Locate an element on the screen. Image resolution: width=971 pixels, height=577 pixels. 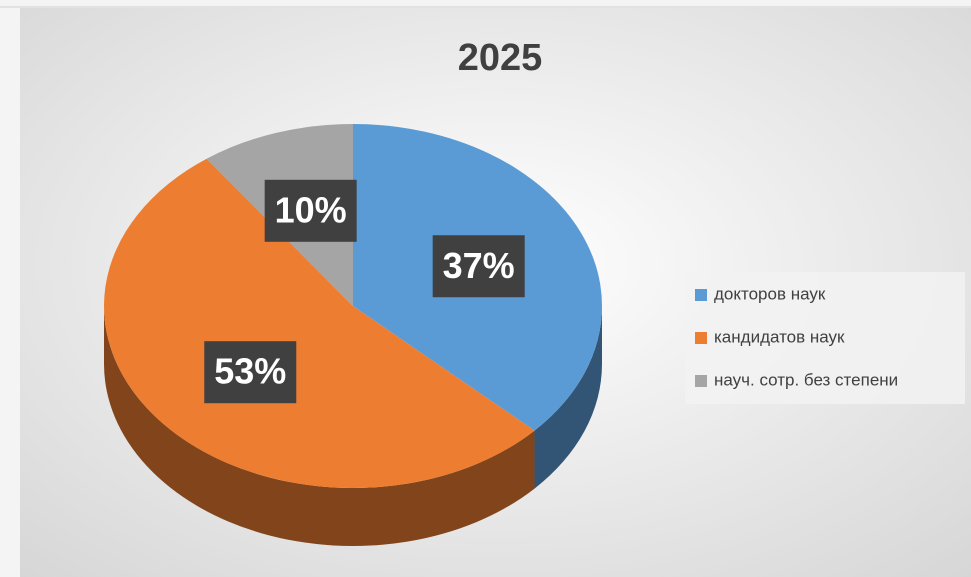
chart-title: 2025 is located at coordinates (500, 58).